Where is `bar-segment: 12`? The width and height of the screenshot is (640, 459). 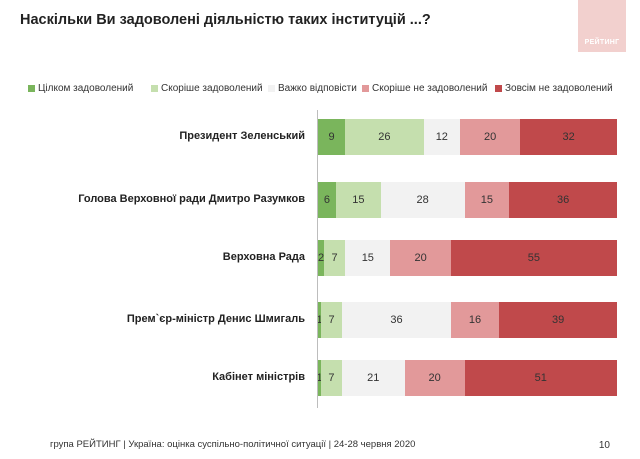 bar-segment: 12 is located at coordinates (441, 137).